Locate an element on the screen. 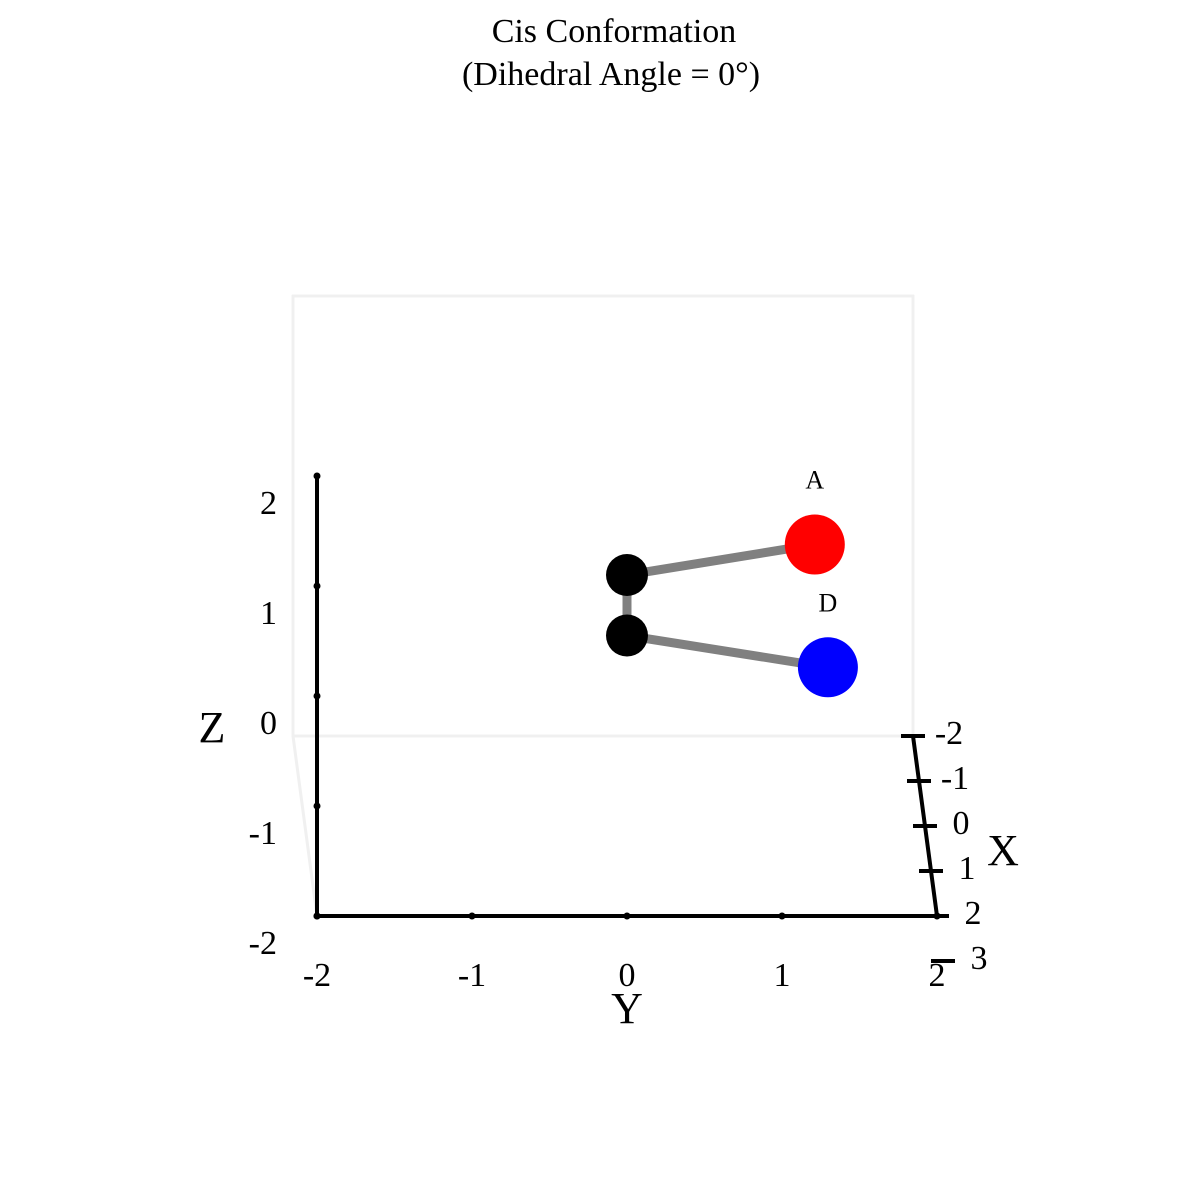 This screenshot has height=1200, width=1200. z-tick-label: -1 is located at coordinates (263, 833).